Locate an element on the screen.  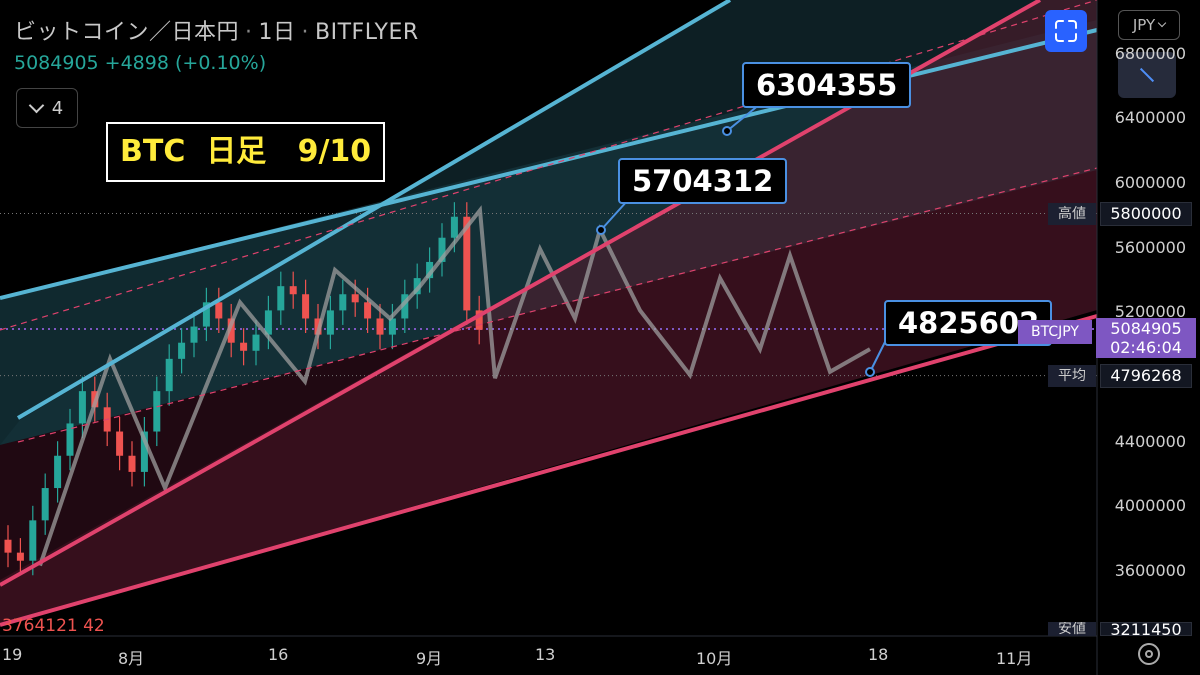
indicator-count: 4 is located at coordinates (57, 108).